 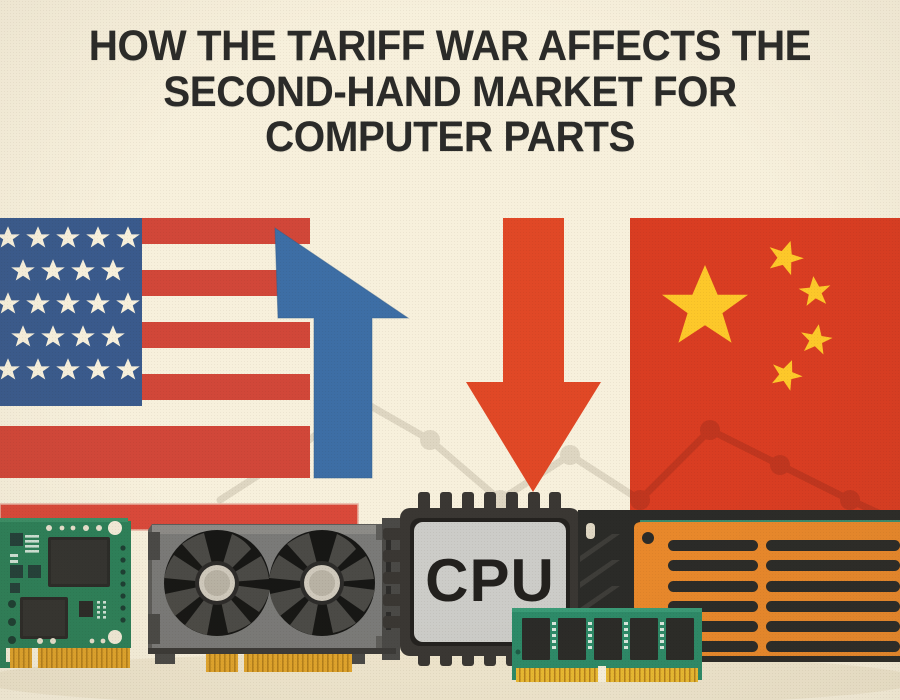 I want to click on usa-flag-canton, so click(x=71, y=312).